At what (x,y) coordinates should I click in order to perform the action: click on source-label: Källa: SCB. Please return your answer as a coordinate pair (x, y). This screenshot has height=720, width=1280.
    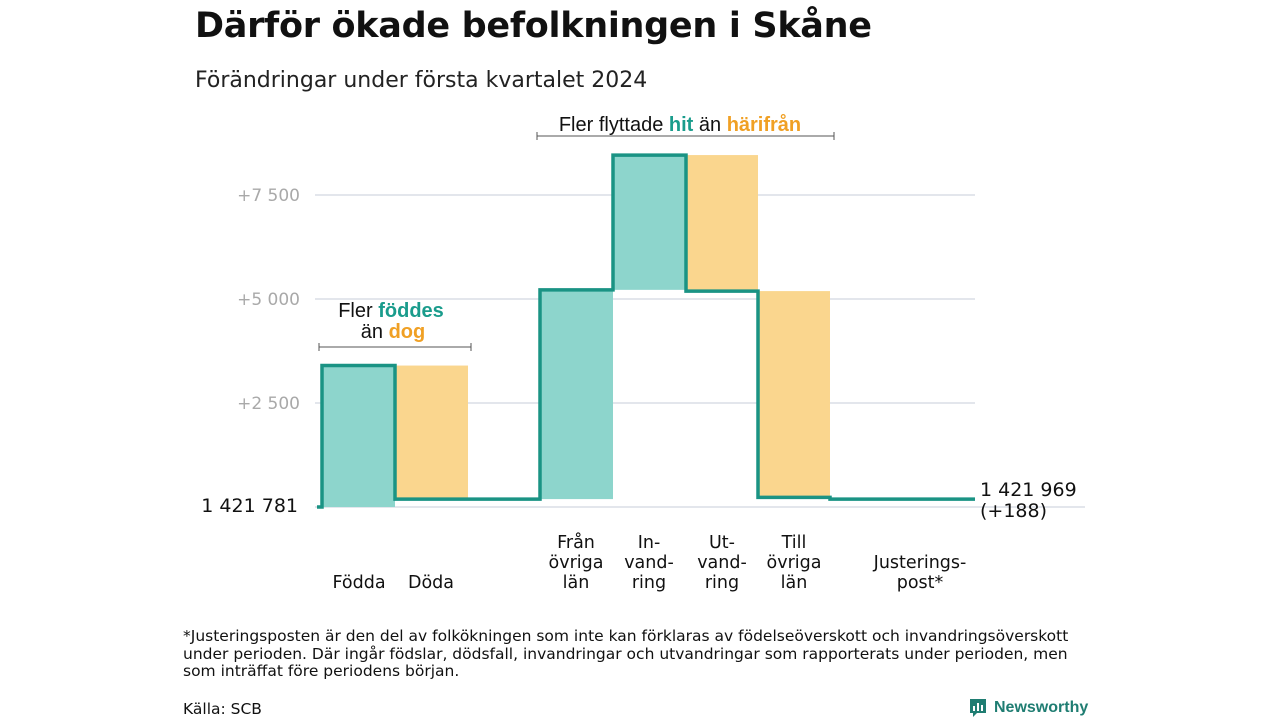
    Looking at the image, I should click on (222, 709).